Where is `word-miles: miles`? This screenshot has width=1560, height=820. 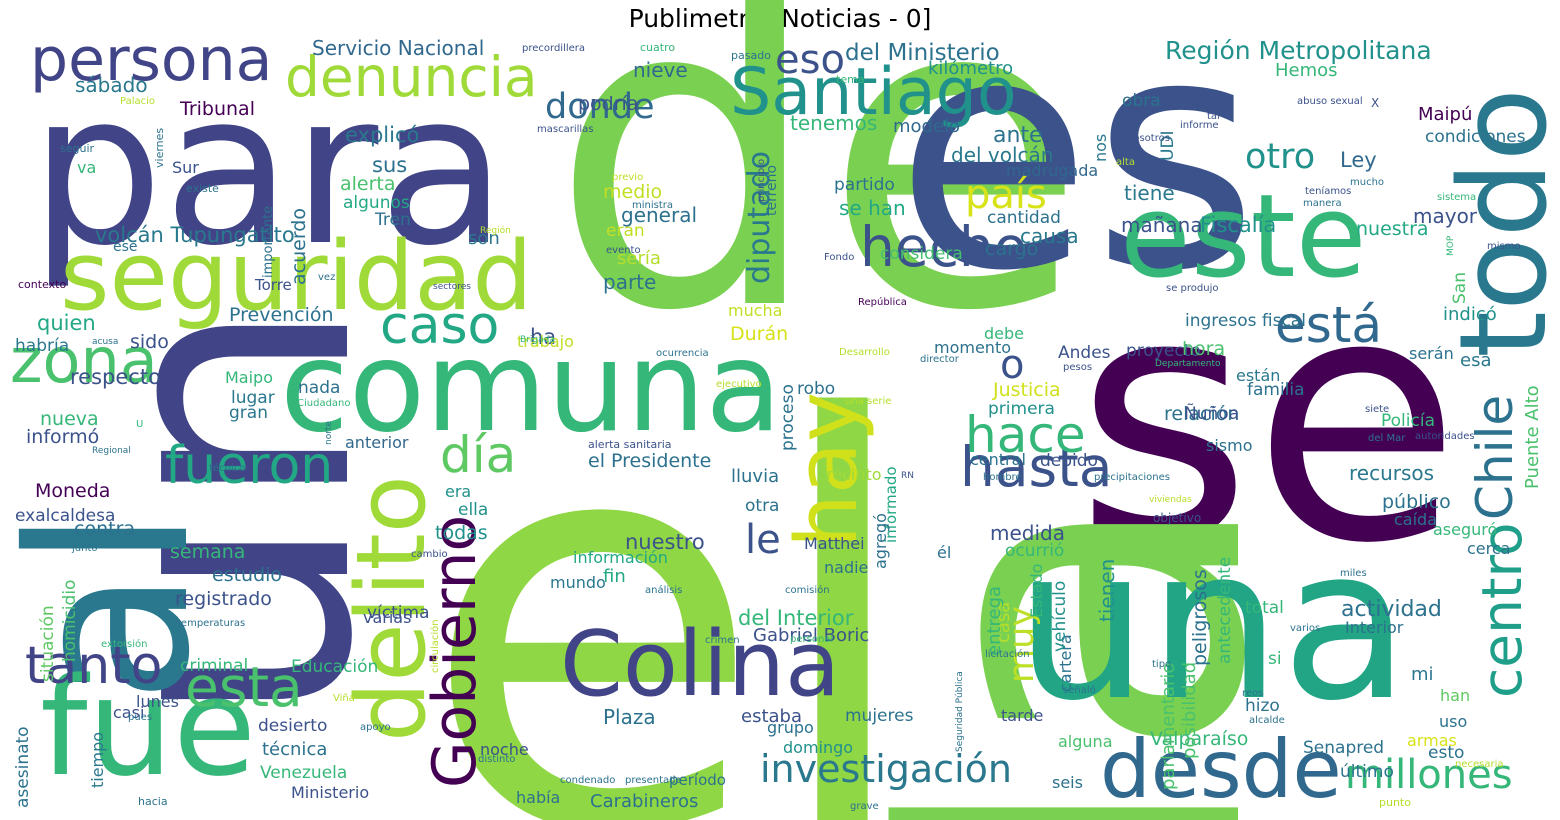 word-miles: miles is located at coordinates (1353, 573).